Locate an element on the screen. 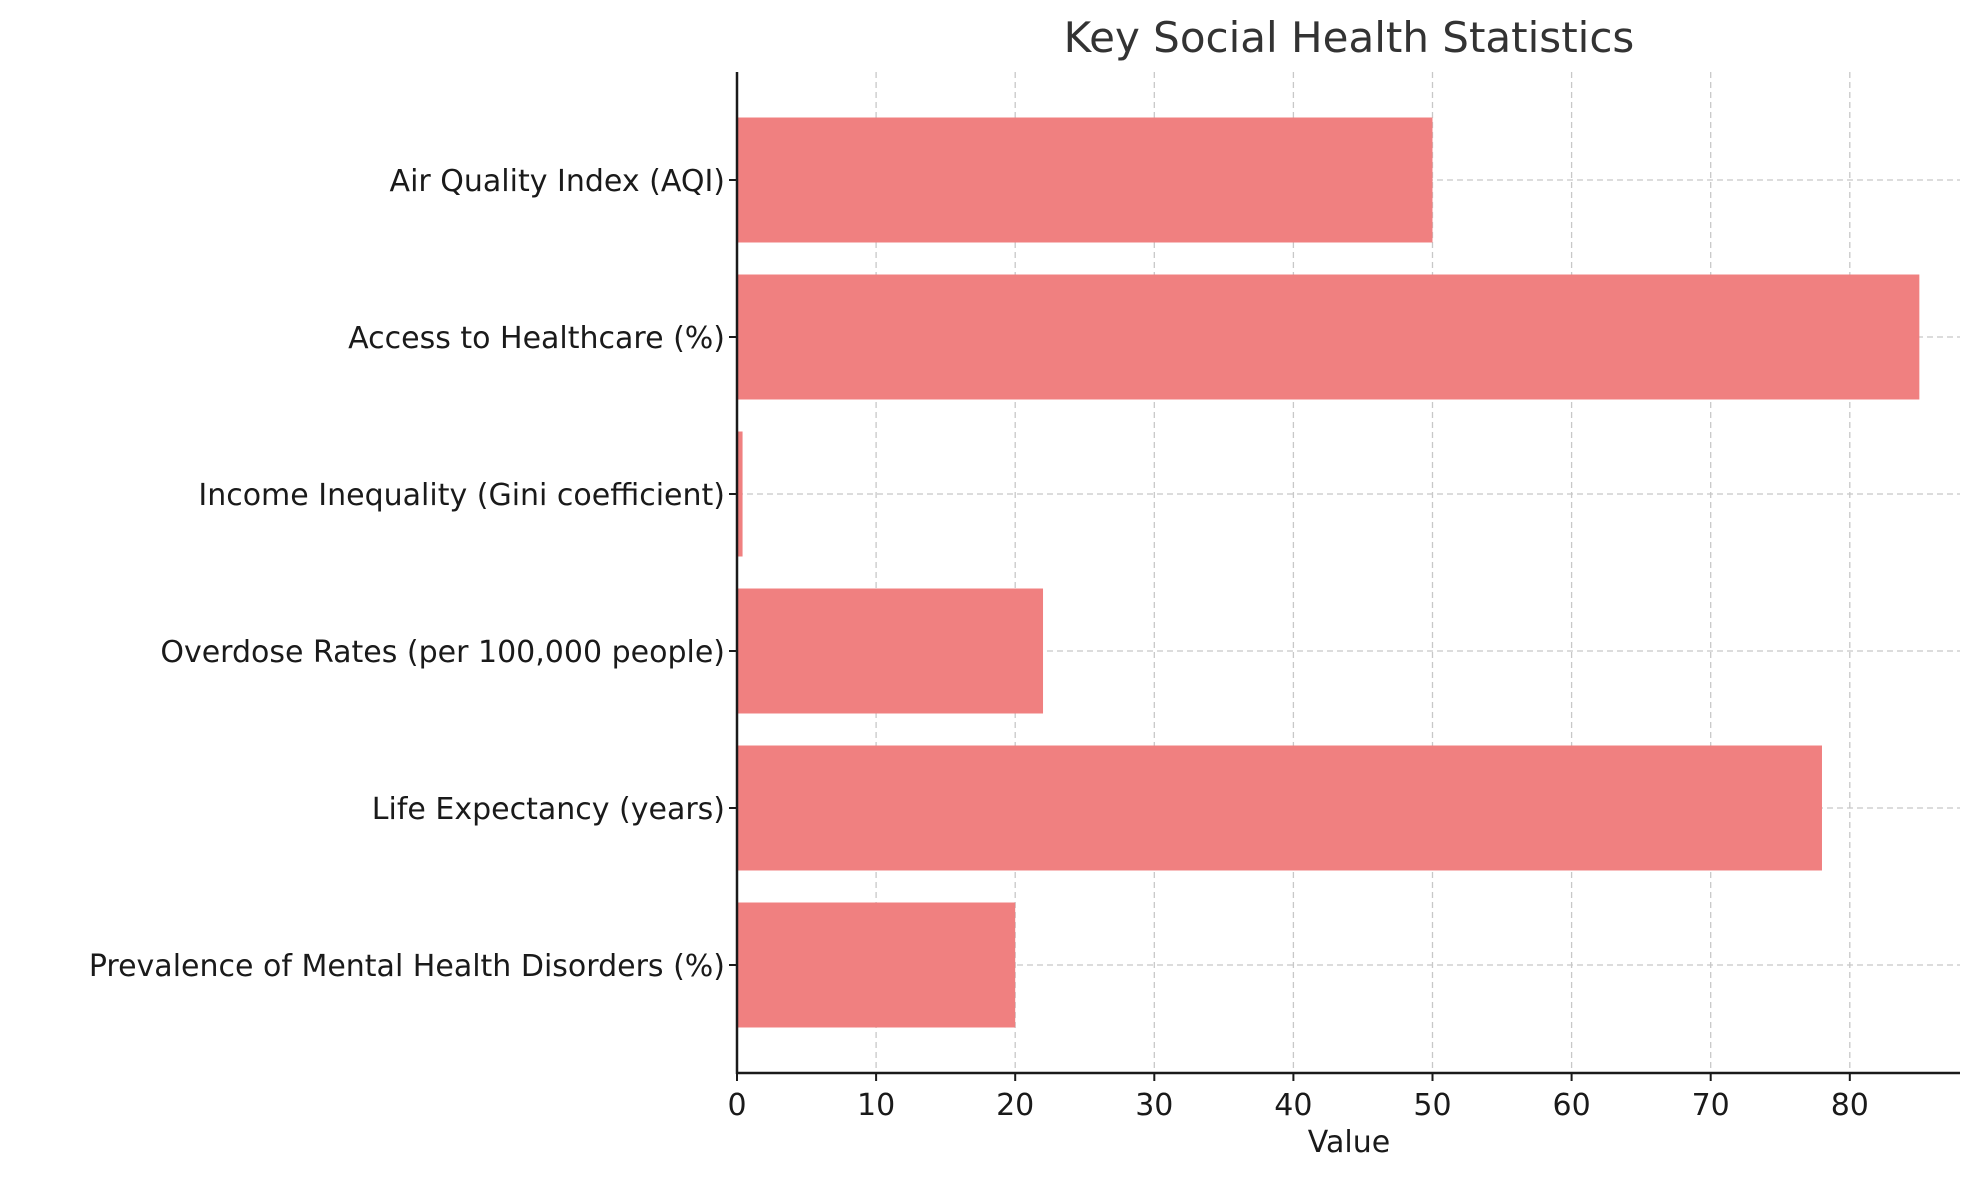 The width and height of the screenshot is (1979, 1180). x-tick-label: 40 is located at coordinates (1293, 1105).